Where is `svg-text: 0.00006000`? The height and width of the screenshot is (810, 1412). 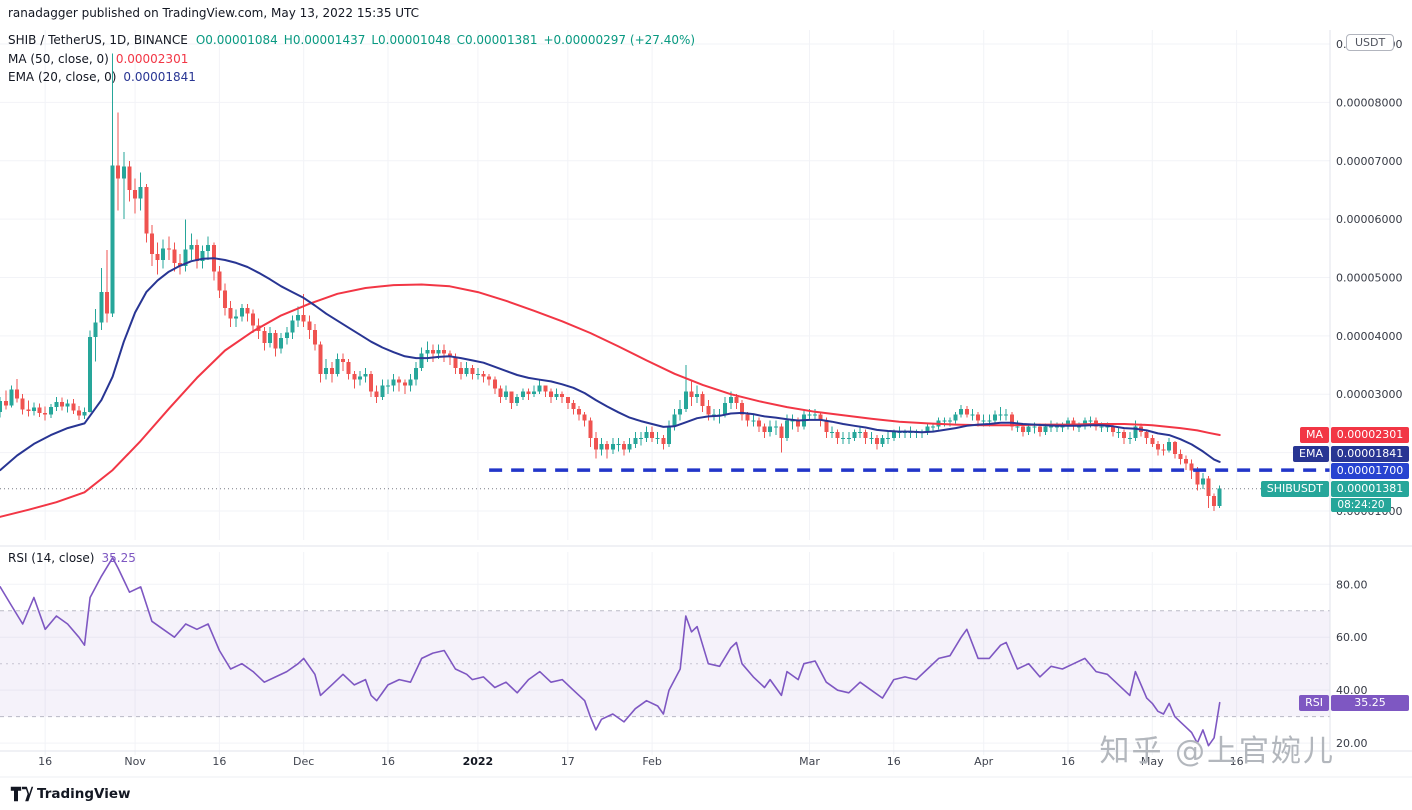 svg-text: 0.00006000 is located at coordinates (1369, 219).